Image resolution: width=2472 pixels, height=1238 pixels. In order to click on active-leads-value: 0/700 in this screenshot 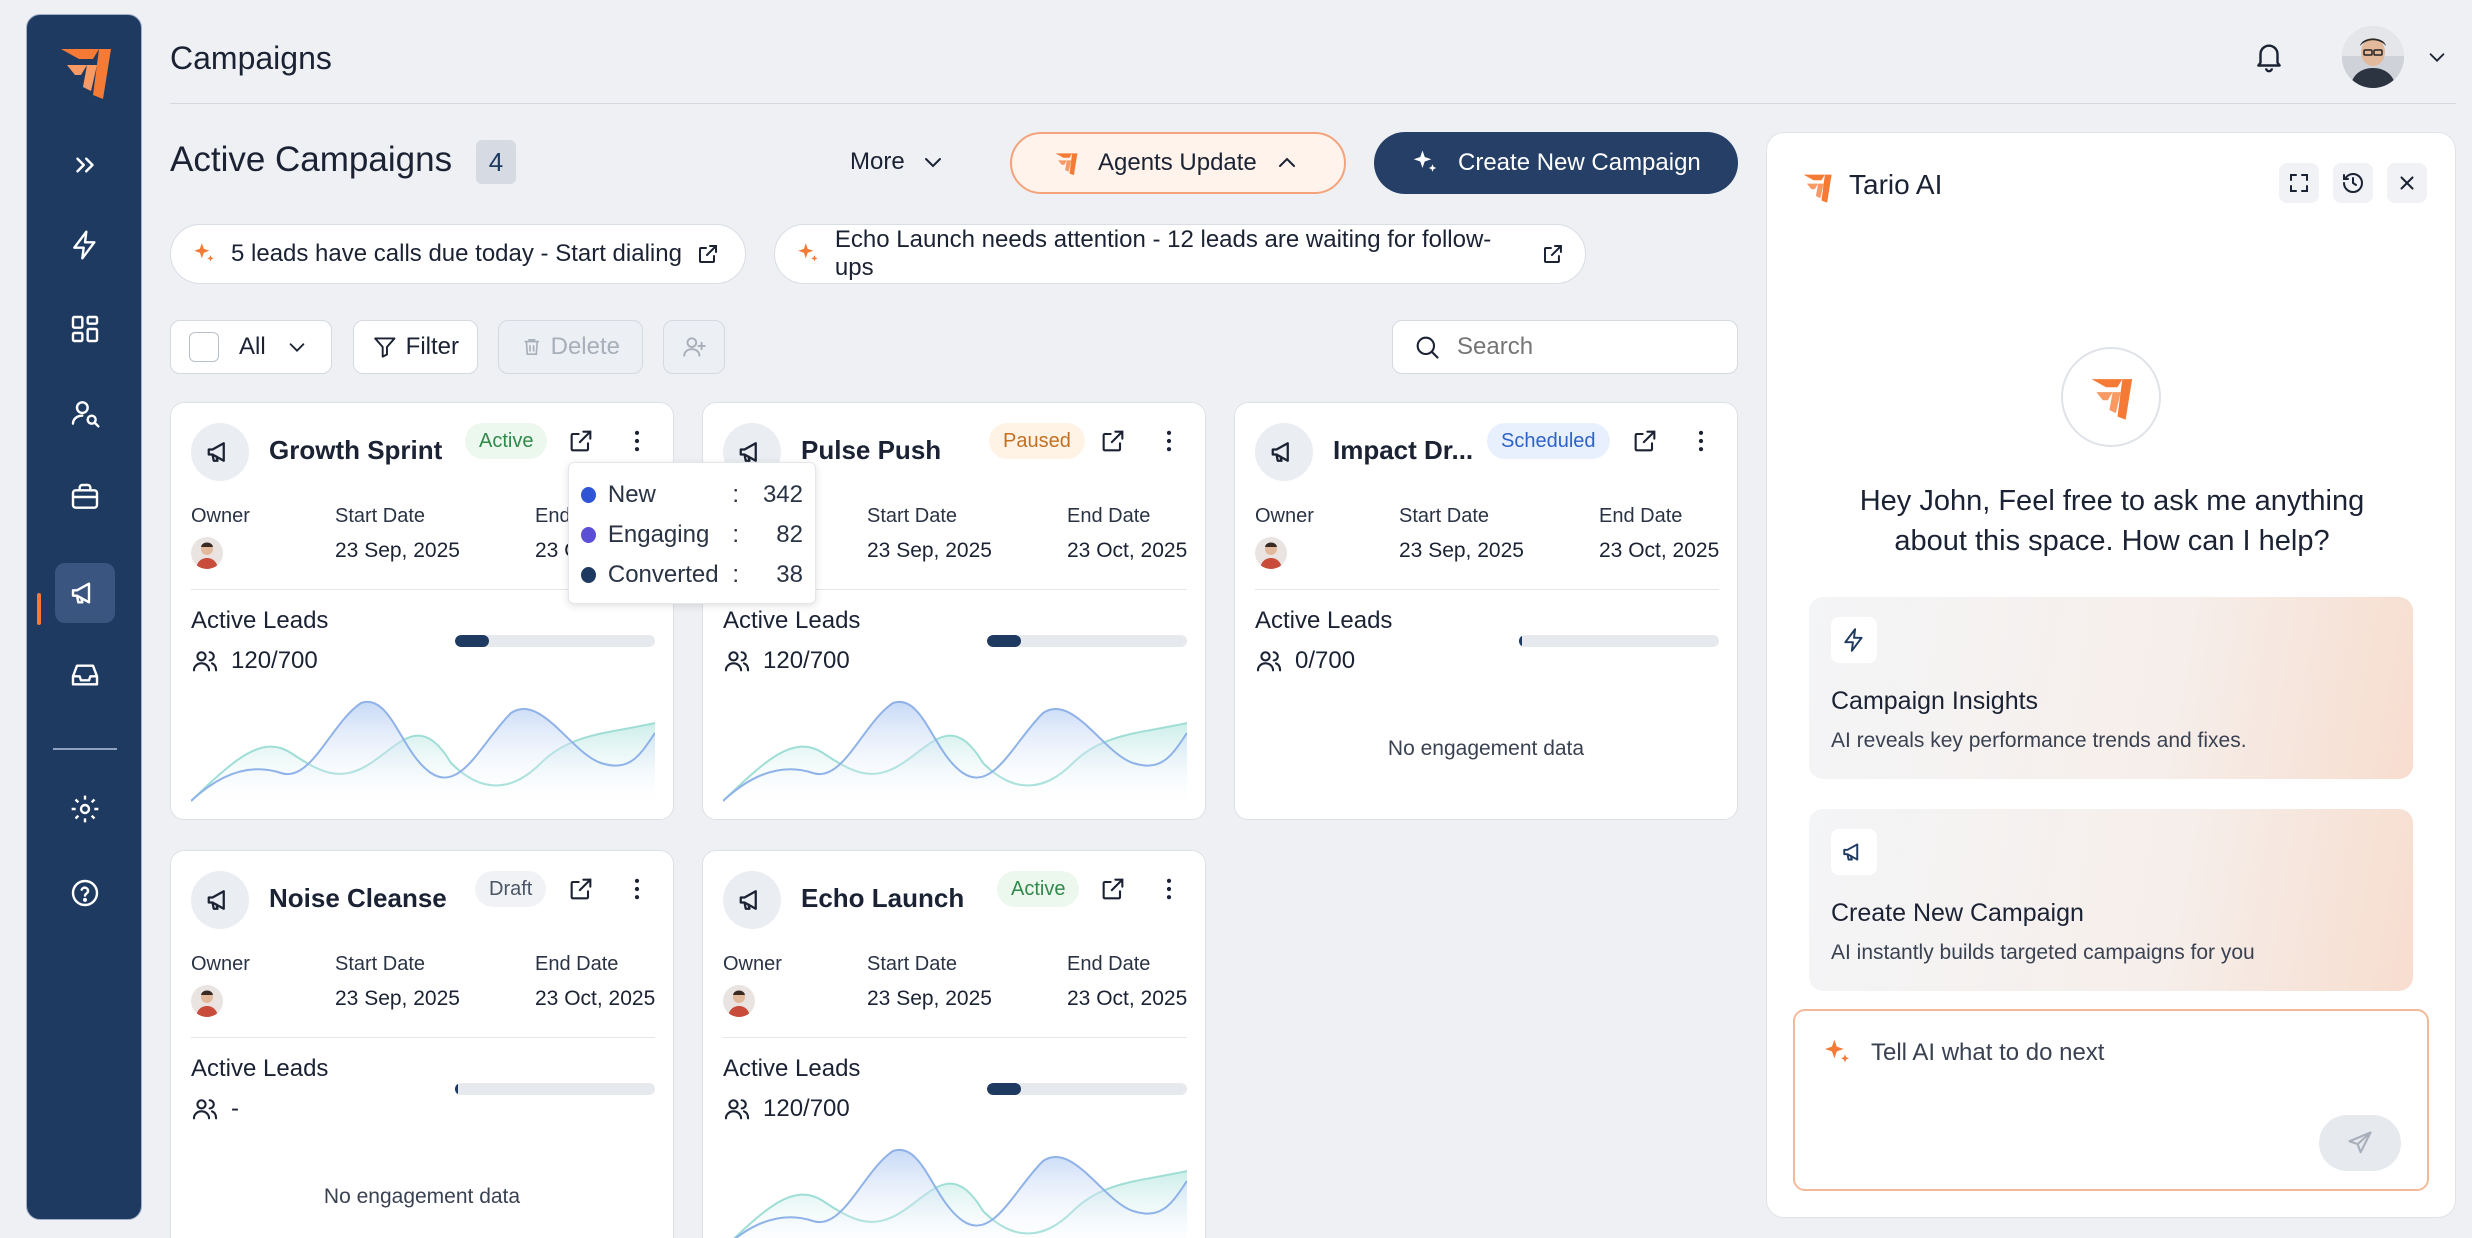, I will do `click(1305, 661)`.